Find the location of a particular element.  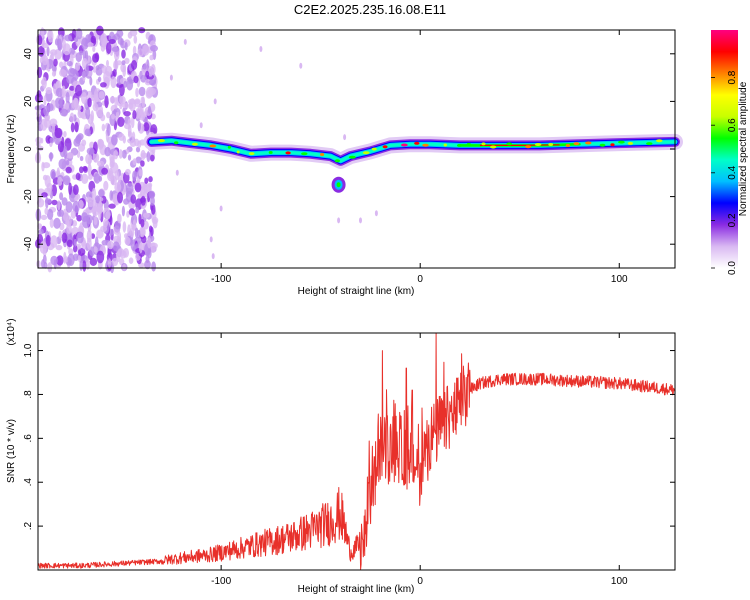

y-tick-label: -40 is located at coordinates (28, 244).